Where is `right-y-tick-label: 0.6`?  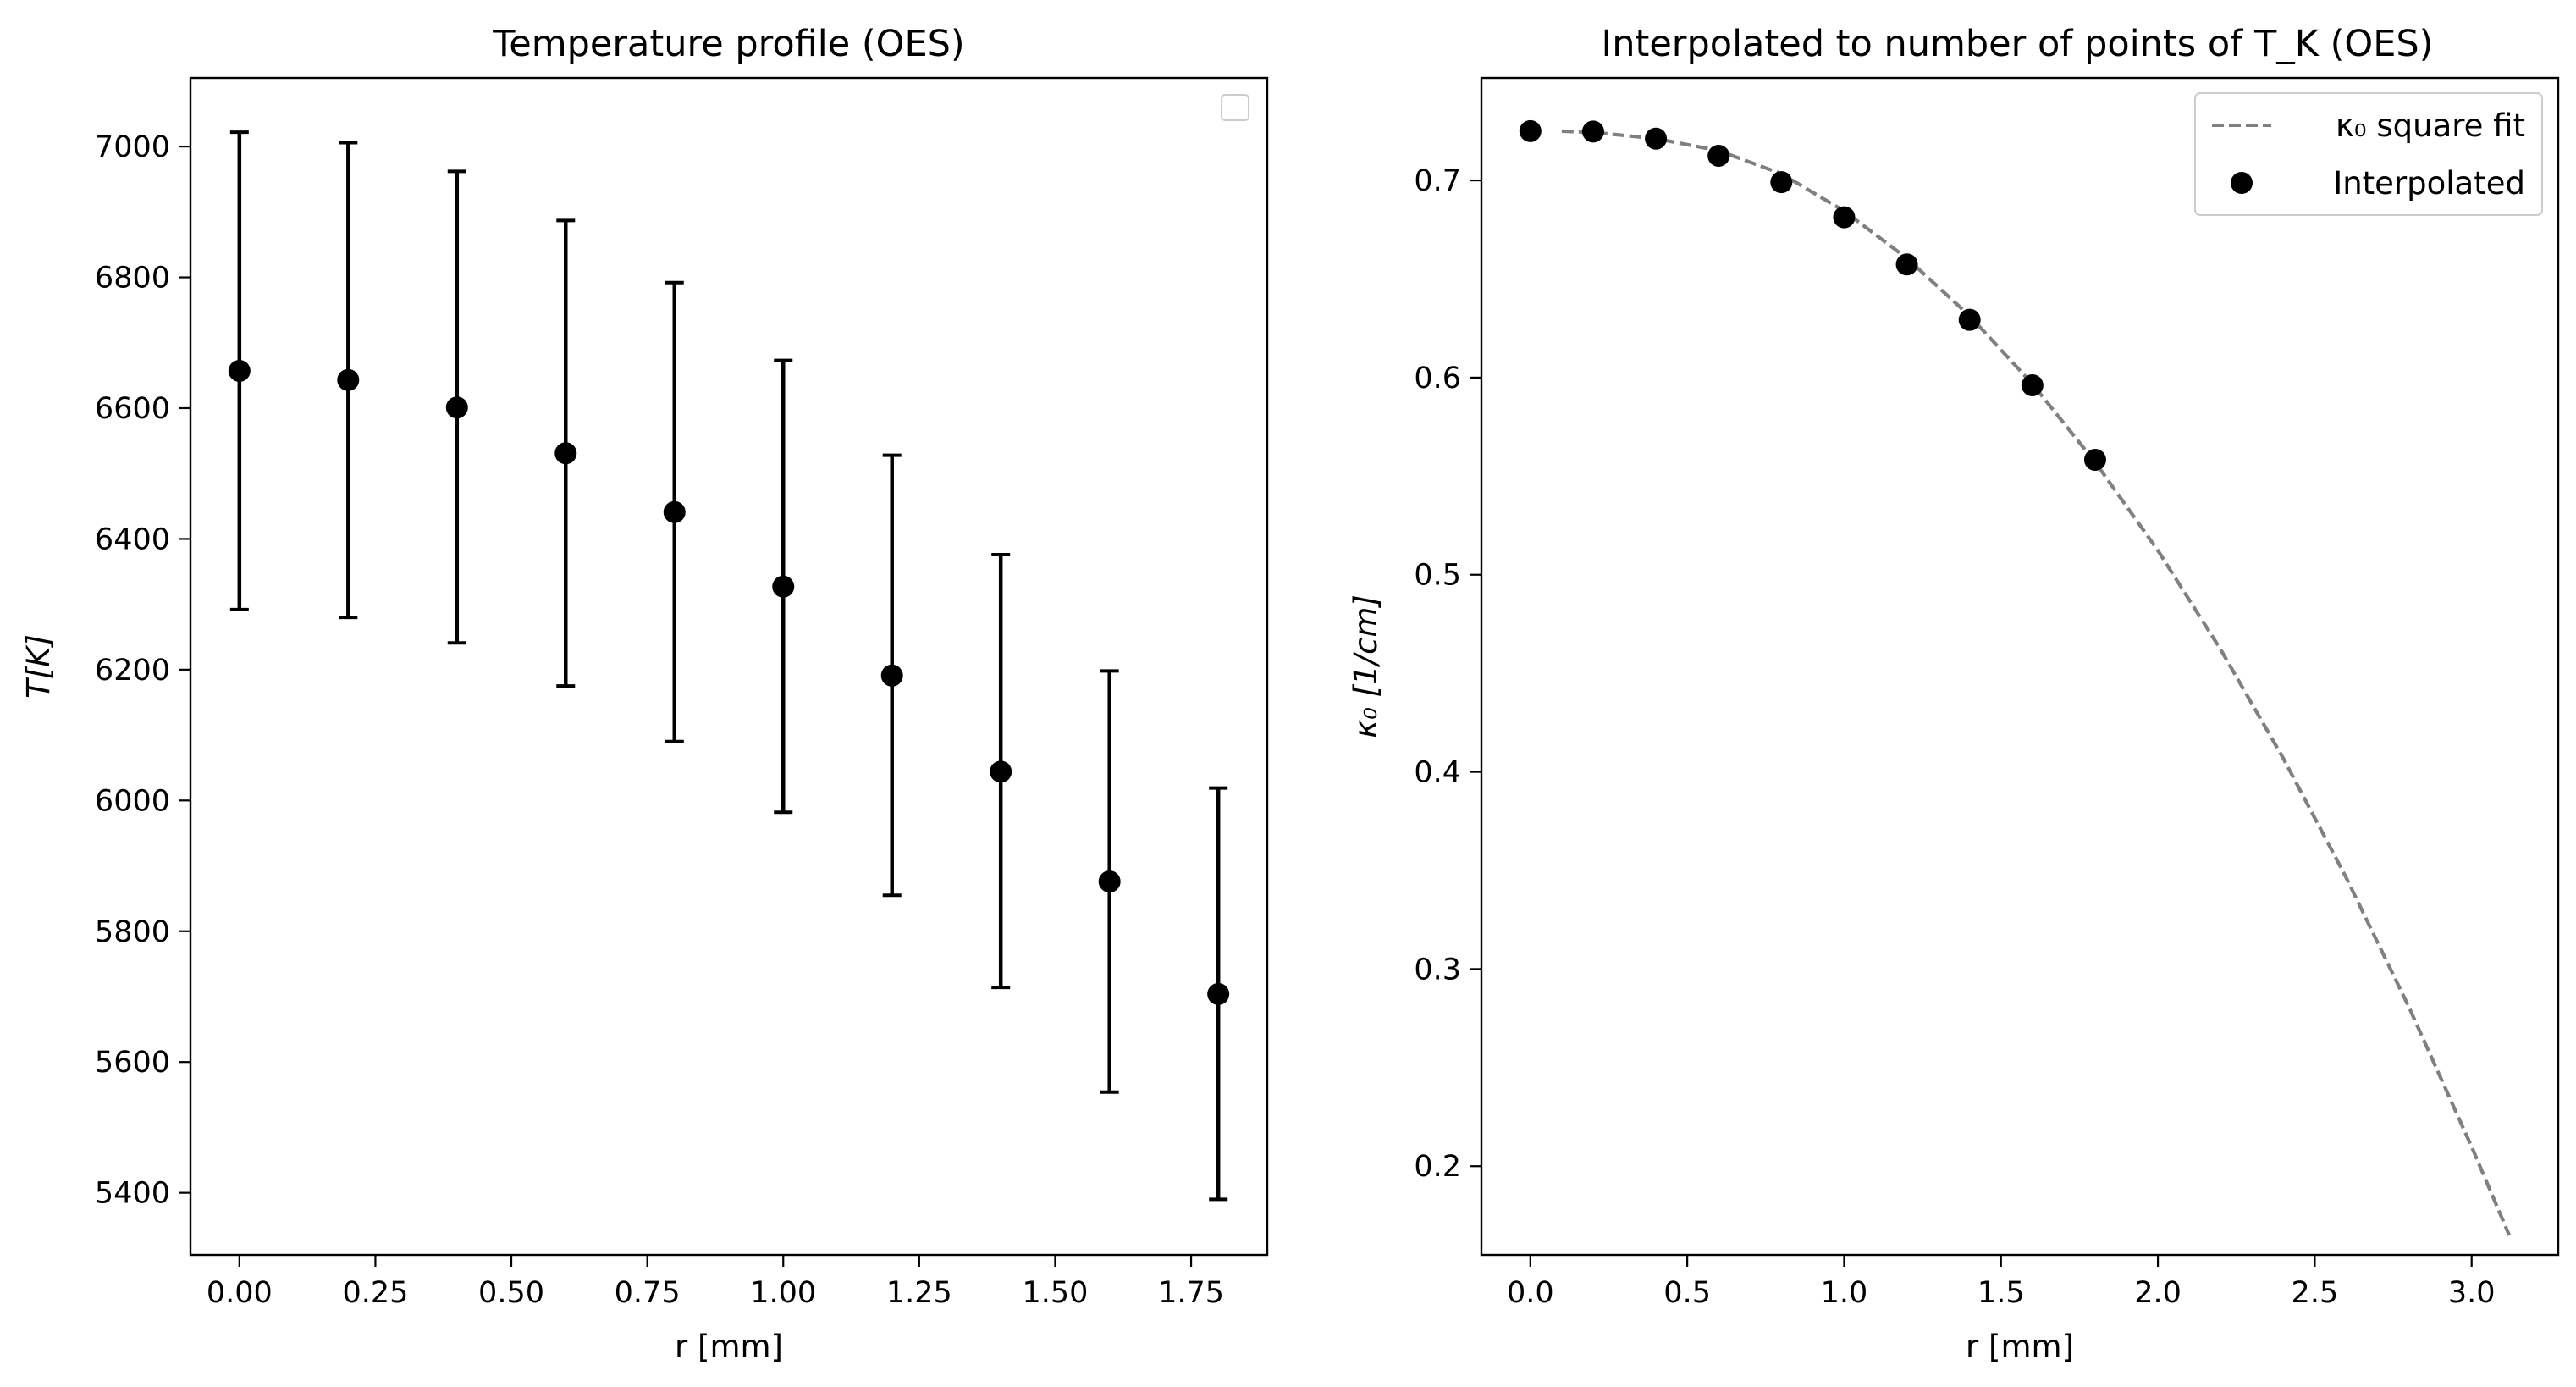 right-y-tick-label: 0.6 is located at coordinates (1437, 378).